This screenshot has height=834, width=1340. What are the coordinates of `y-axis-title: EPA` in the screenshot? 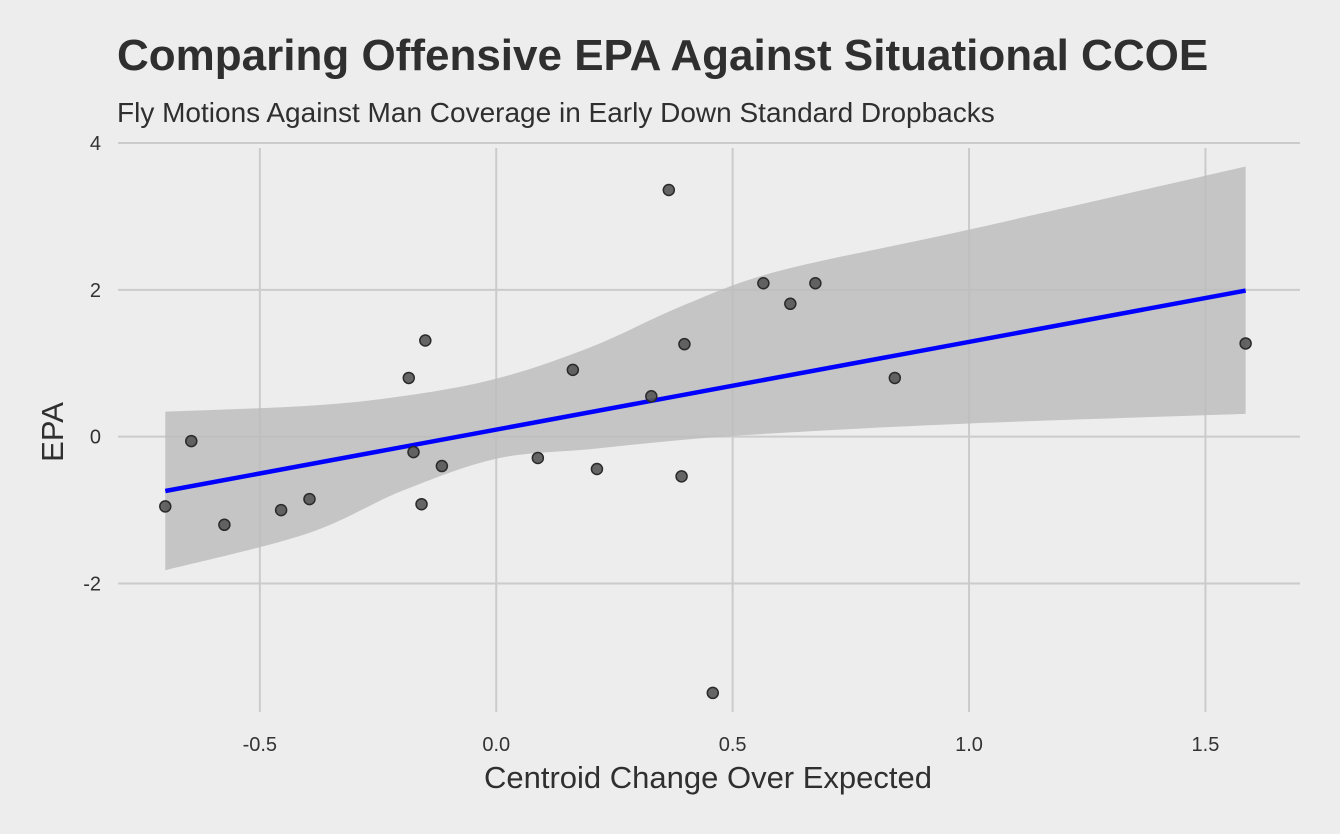 It's located at (52, 432).